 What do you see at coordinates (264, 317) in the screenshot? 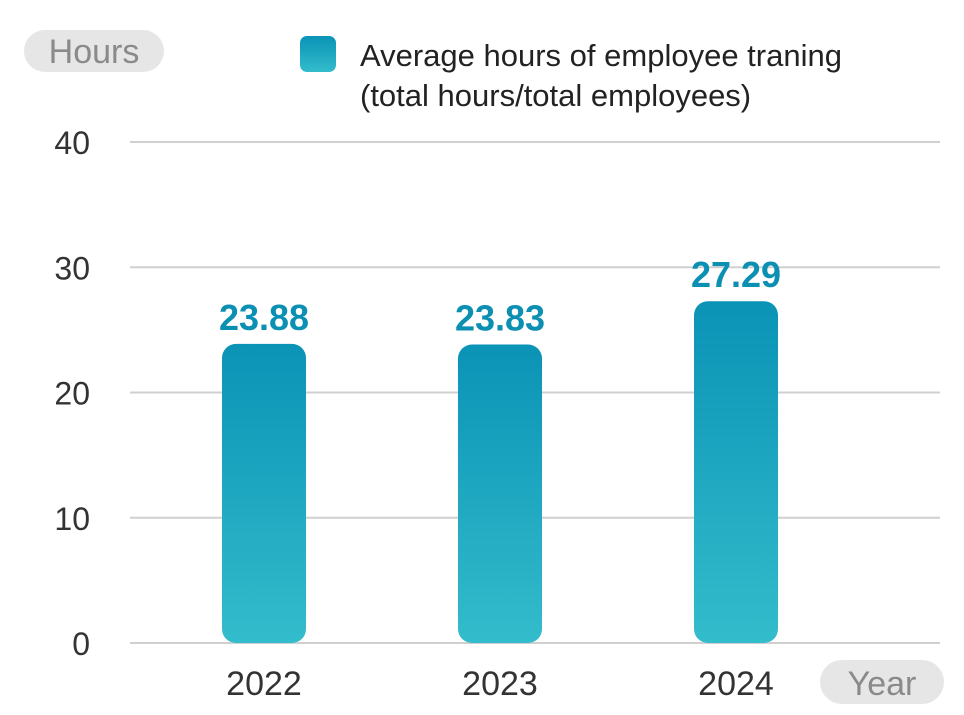
I see `value-label-2022: 23.88` at bounding box center [264, 317].